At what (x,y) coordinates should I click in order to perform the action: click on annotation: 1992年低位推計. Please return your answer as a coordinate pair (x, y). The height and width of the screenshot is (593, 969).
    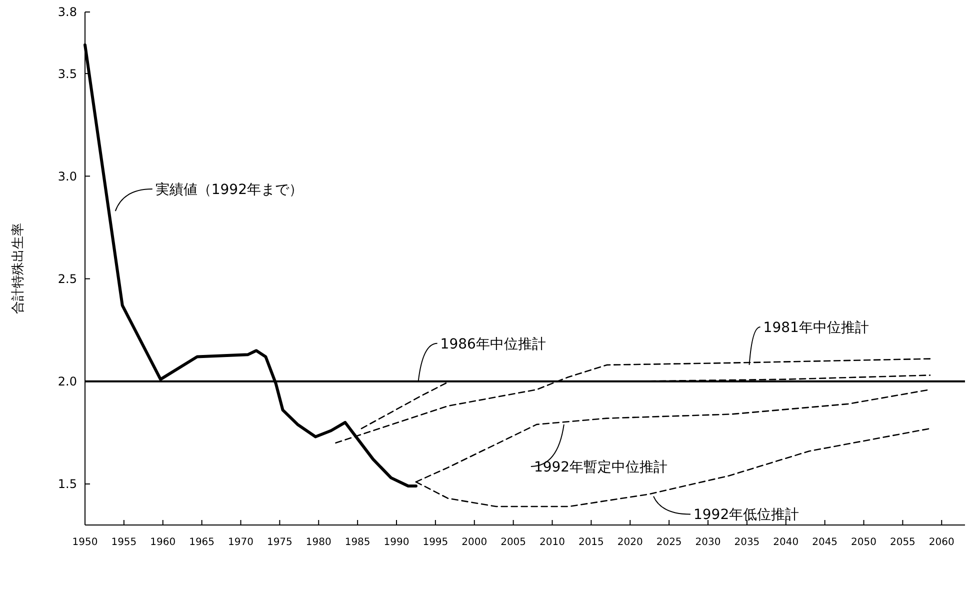
    Looking at the image, I should click on (746, 515).